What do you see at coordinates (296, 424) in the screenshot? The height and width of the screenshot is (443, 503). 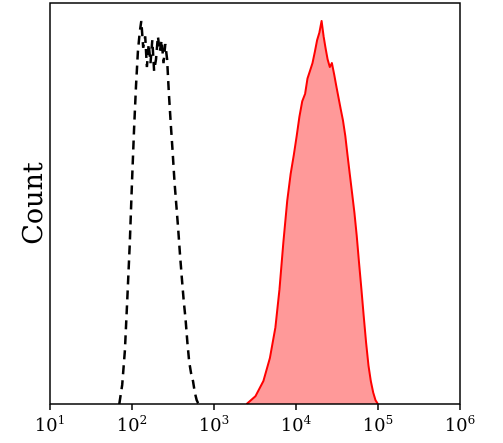 I see `x-tick-label: 104` at bounding box center [296, 424].